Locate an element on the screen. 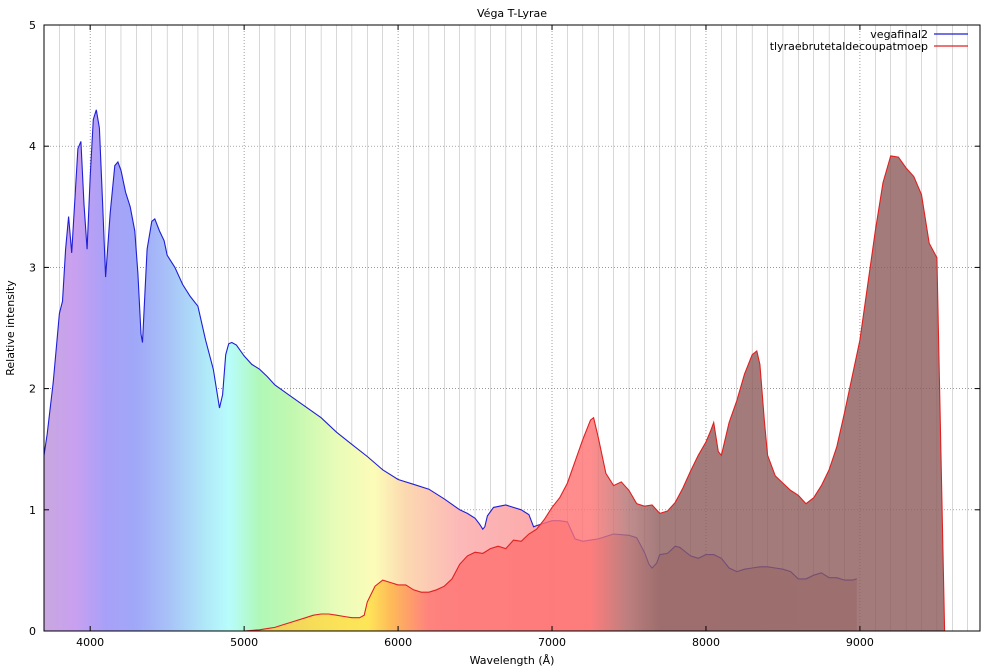 This screenshot has width=1000, height=667. y-tick-label: 3 is located at coordinates (32, 267).